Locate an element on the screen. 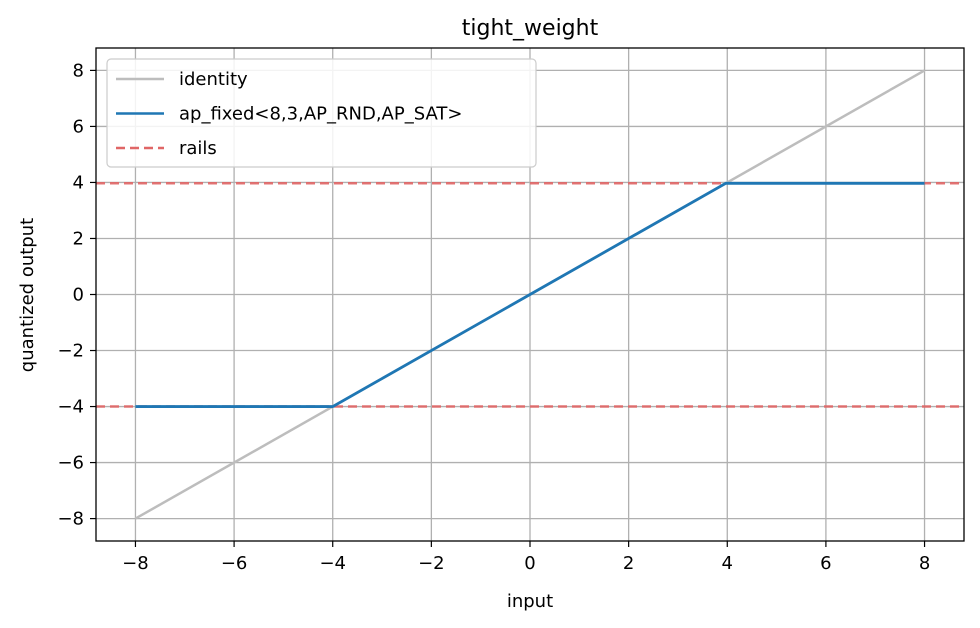  legend-box is located at coordinates (321, 113).